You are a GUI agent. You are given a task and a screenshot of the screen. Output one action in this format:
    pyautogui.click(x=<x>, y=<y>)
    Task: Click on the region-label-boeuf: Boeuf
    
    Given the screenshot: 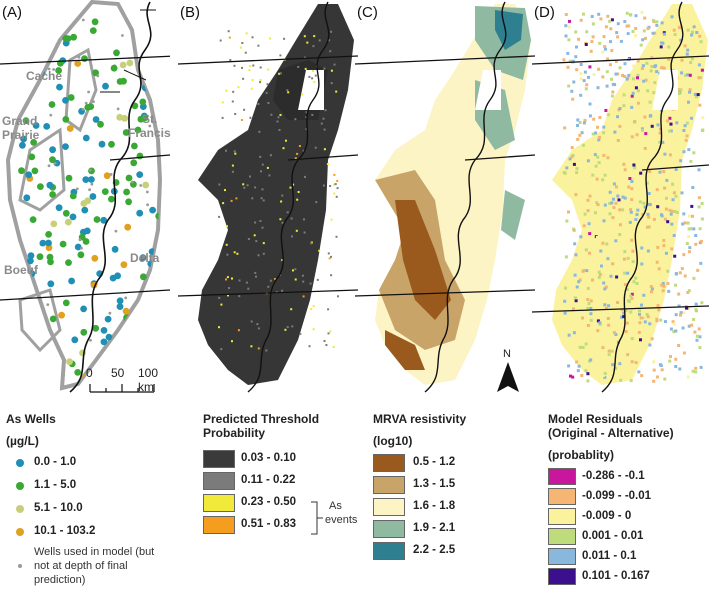 What is the action you would take?
    pyautogui.click(x=21, y=270)
    